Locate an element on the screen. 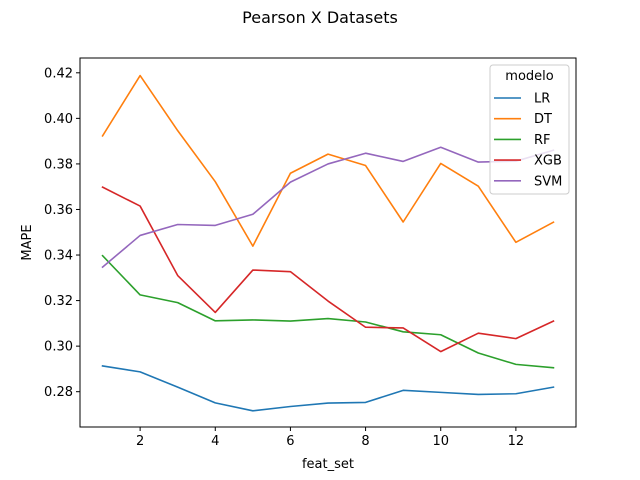  y-axis-label: MAPE is located at coordinates (27, 242).